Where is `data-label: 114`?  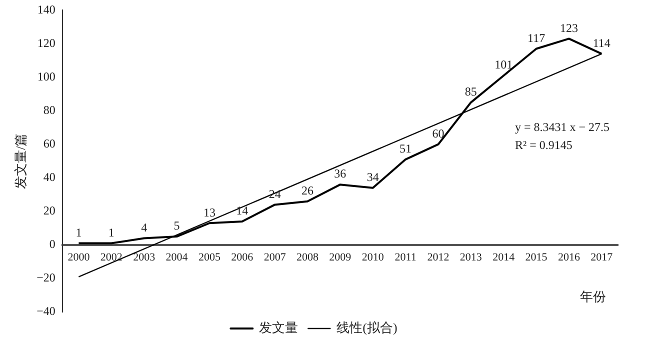 data-label: 114 is located at coordinates (601, 43).